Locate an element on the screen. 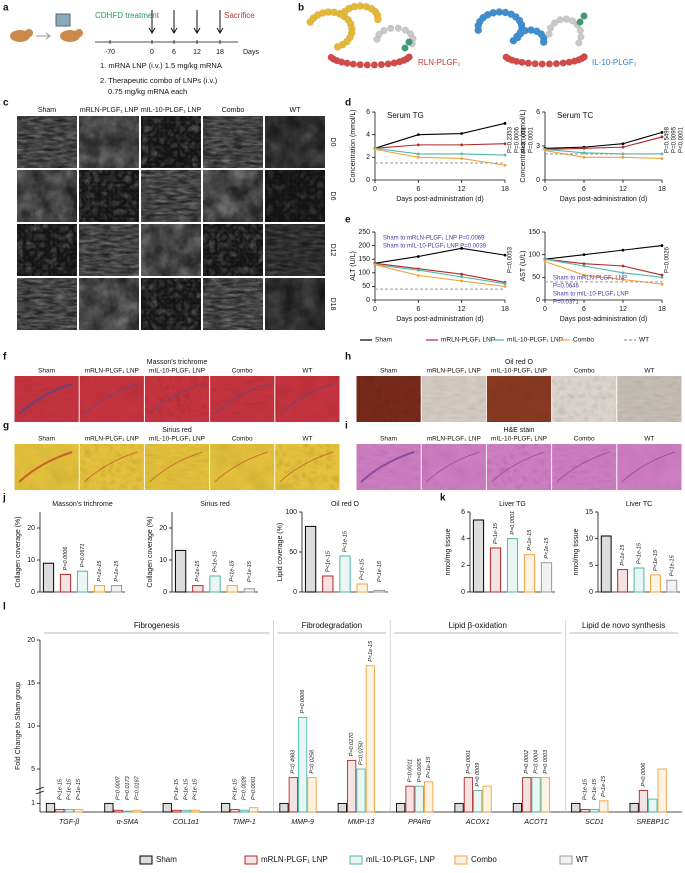 The height and width of the screenshot is (873, 685). mouse-head is located at coordinates (29, 33).